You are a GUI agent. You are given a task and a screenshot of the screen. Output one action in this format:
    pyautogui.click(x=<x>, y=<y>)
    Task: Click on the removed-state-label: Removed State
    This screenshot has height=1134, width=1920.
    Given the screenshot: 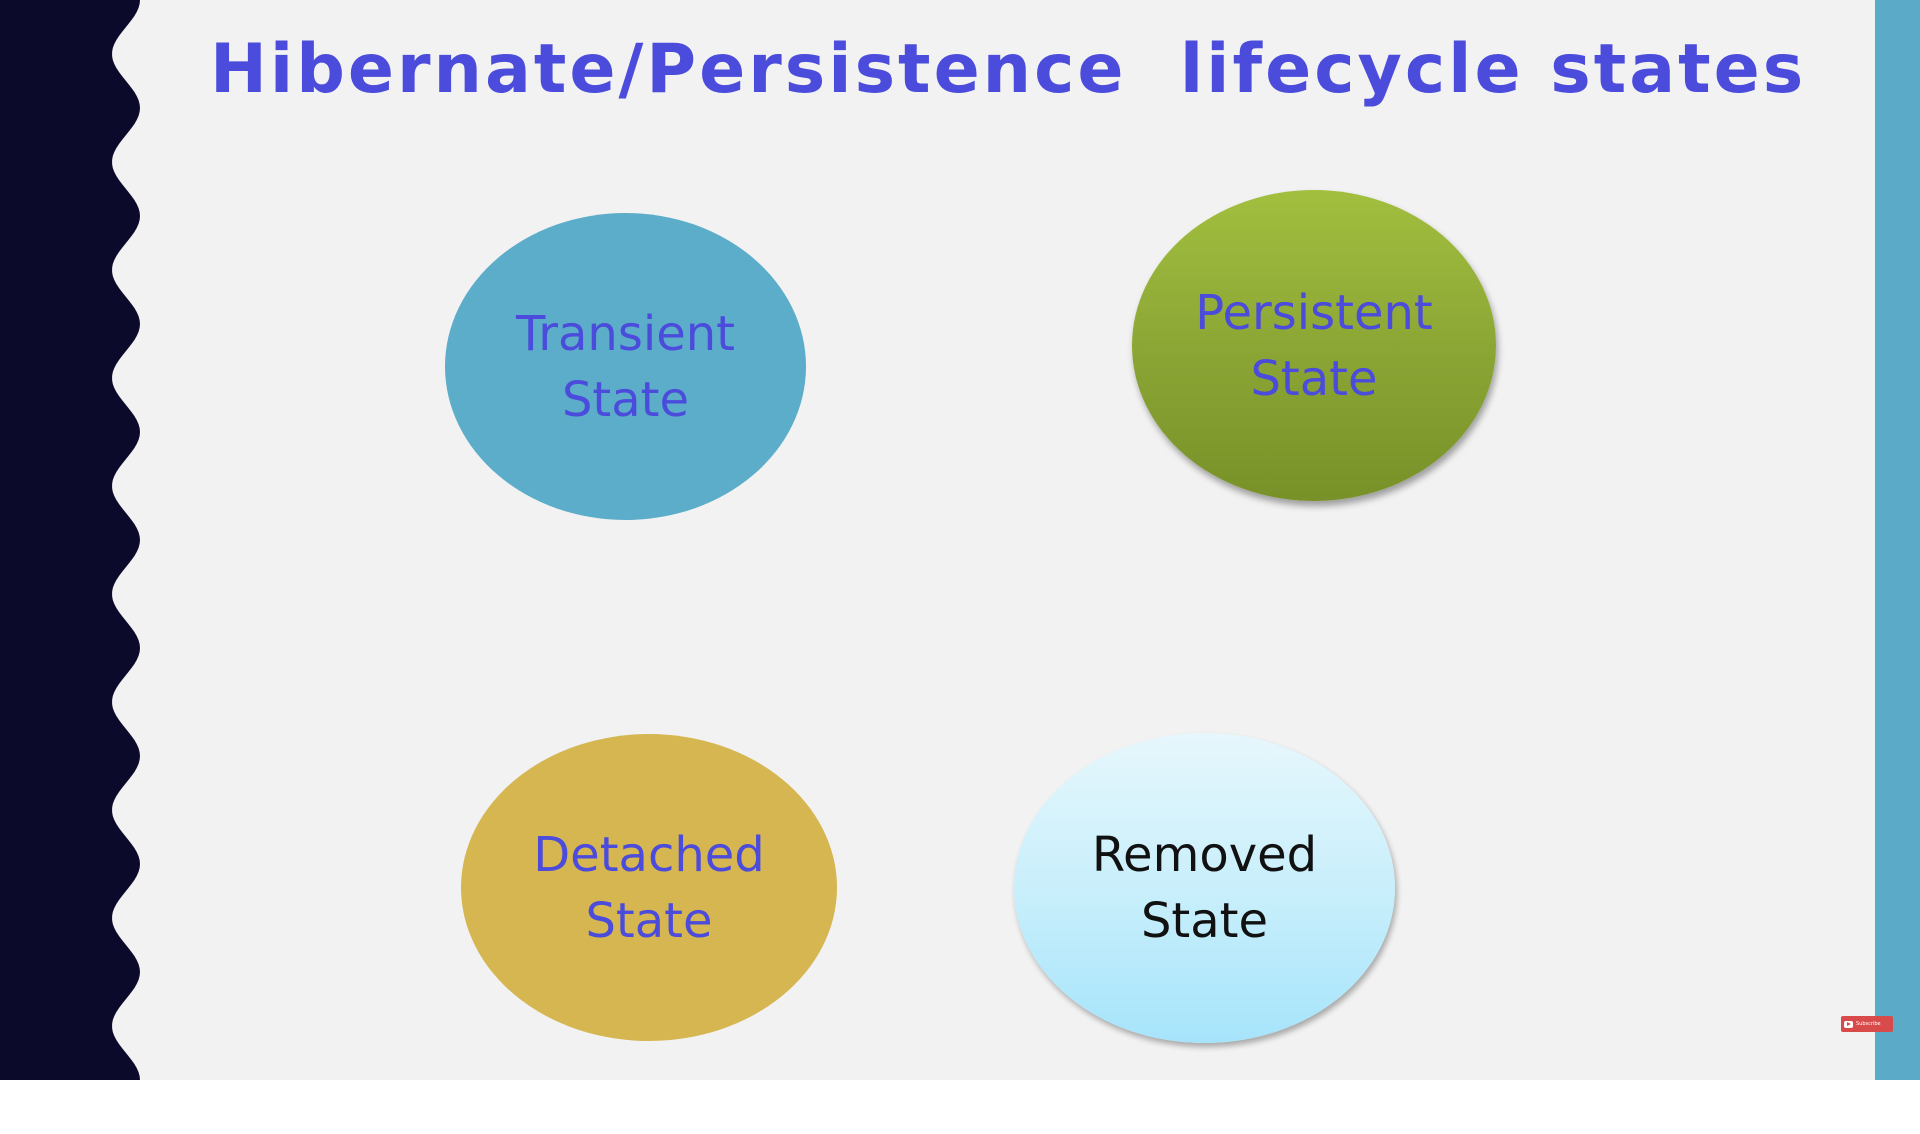 What is the action you would take?
    pyautogui.click(x=1204, y=888)
    